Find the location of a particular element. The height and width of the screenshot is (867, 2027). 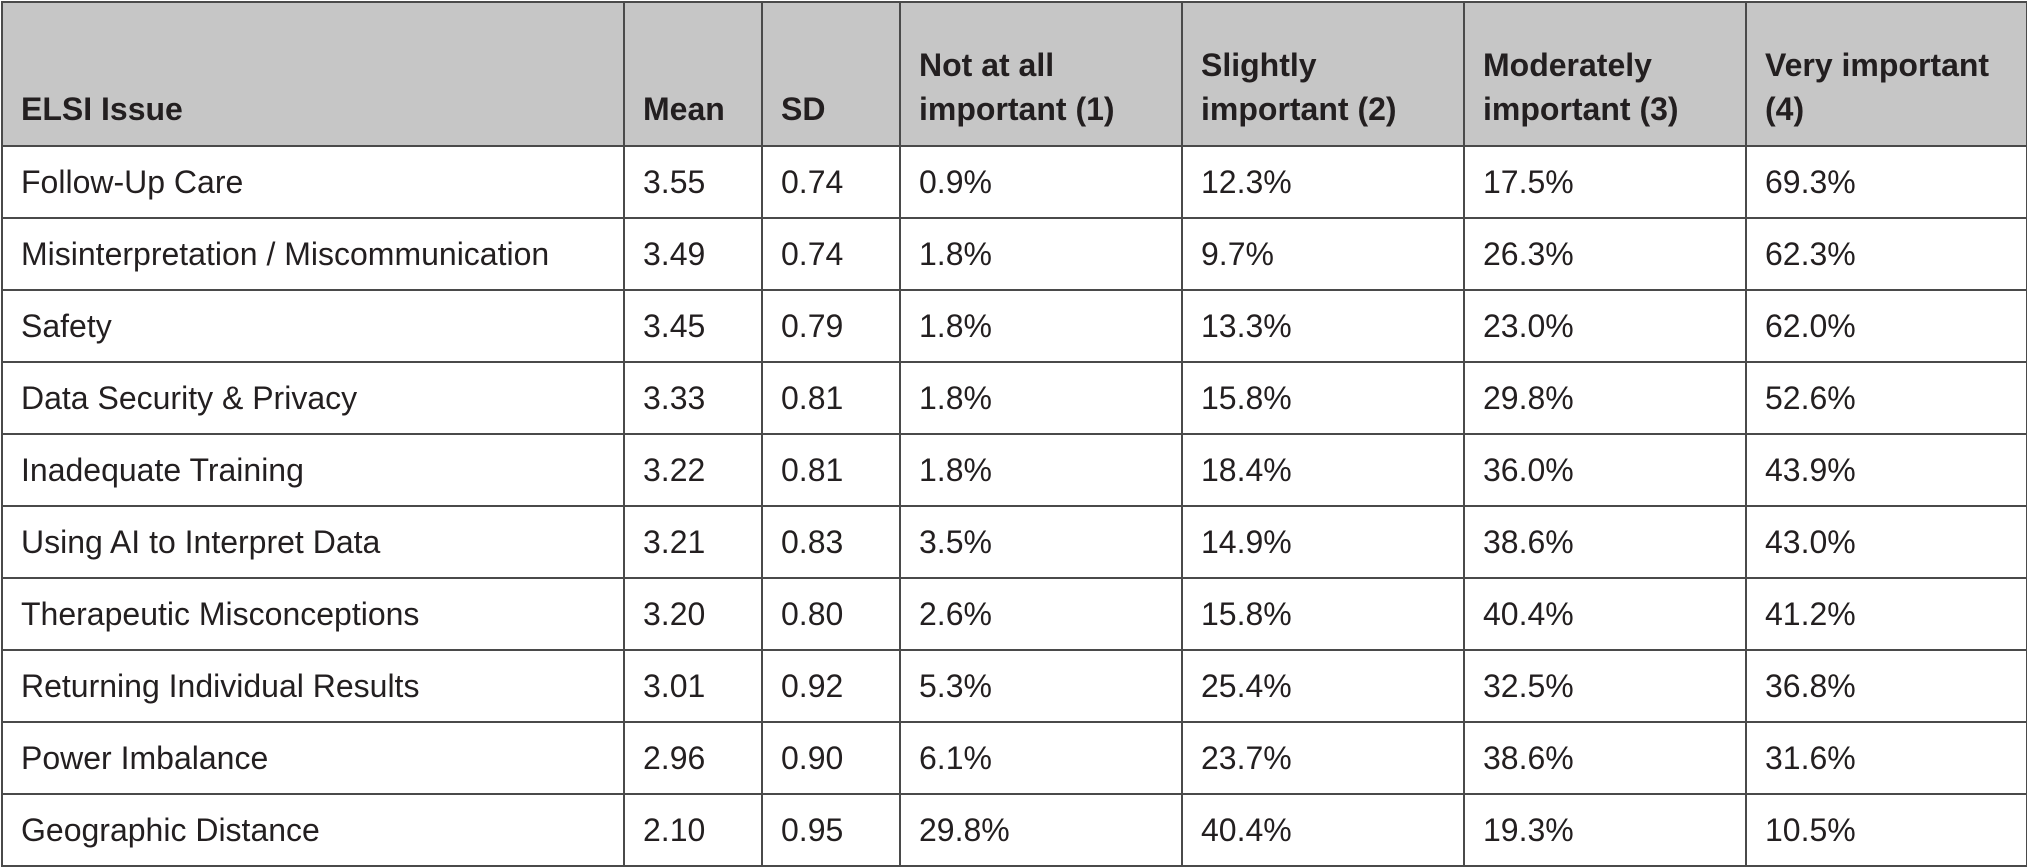

cell-elsi-issue: Therapeutic Misconceptions is located at coordinates (313, 614).